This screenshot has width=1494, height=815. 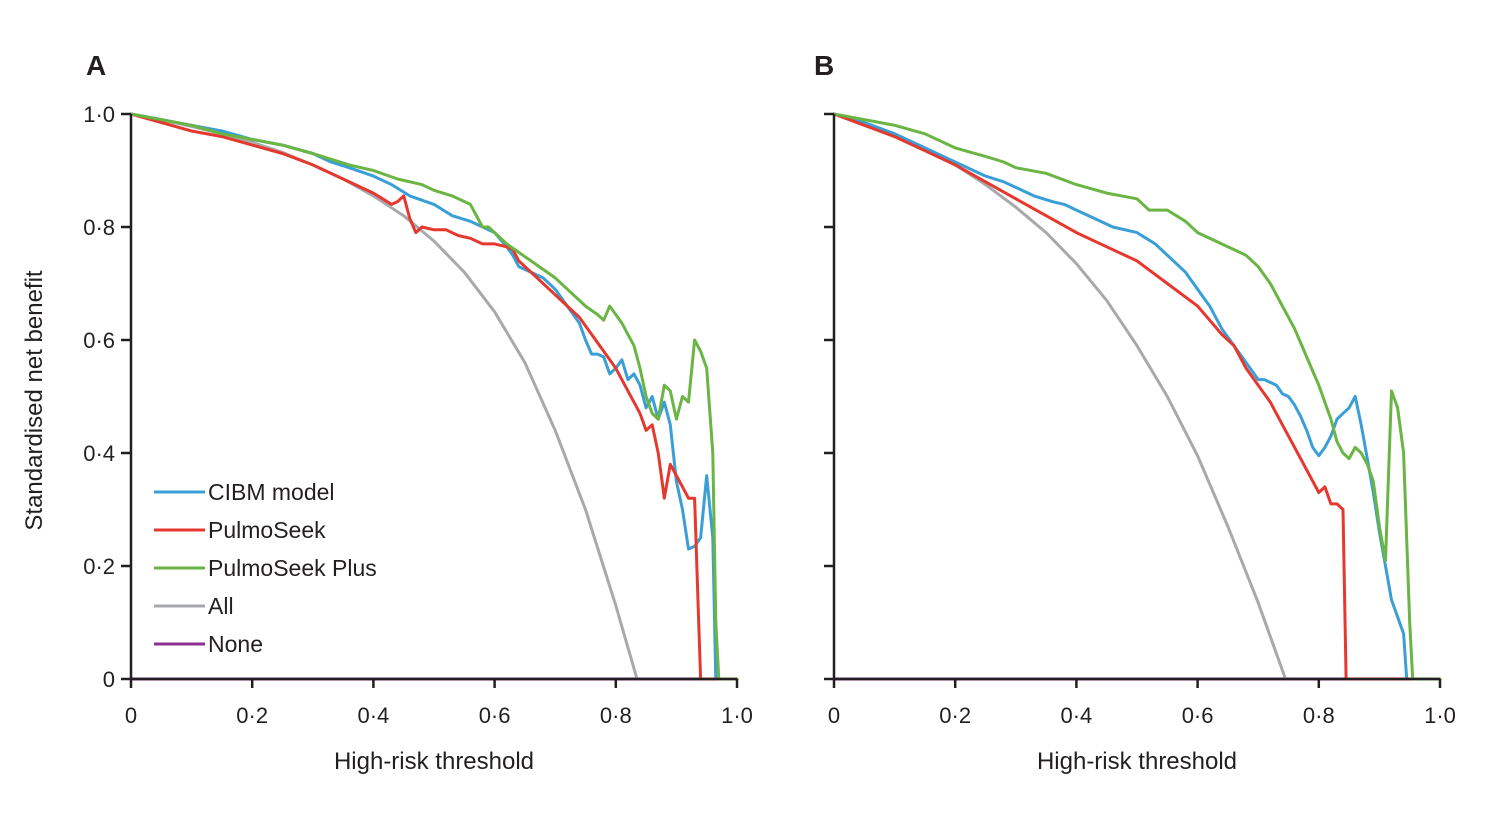 What do you see at coordinates (99, 227) in the screenshot?
I see `y-tick-label: 0·8` at bounding box center [99, 227].